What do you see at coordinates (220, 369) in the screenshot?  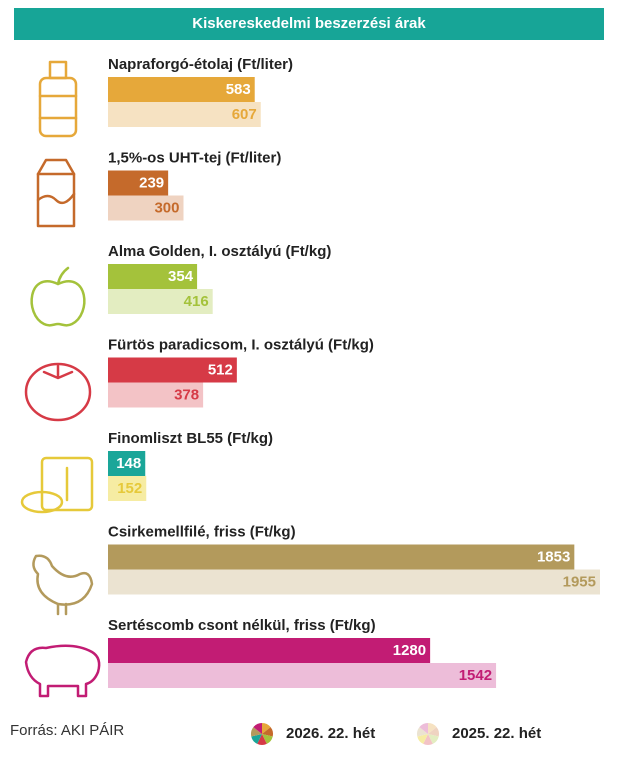 I see `value-label: 512` at bounding box center [220, 369].